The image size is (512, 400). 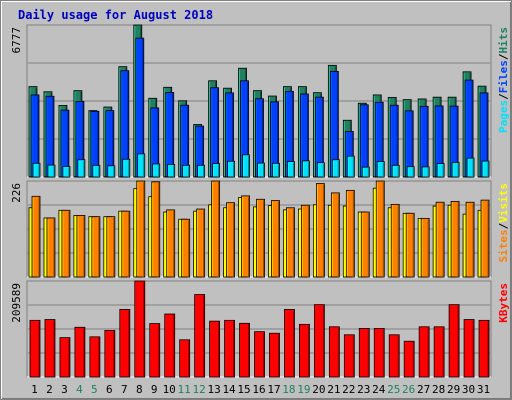 What do you see at coordinates (124, 389) in the screenshot?
I see `x-tick-label: 7` at bounding box center [124, 389].